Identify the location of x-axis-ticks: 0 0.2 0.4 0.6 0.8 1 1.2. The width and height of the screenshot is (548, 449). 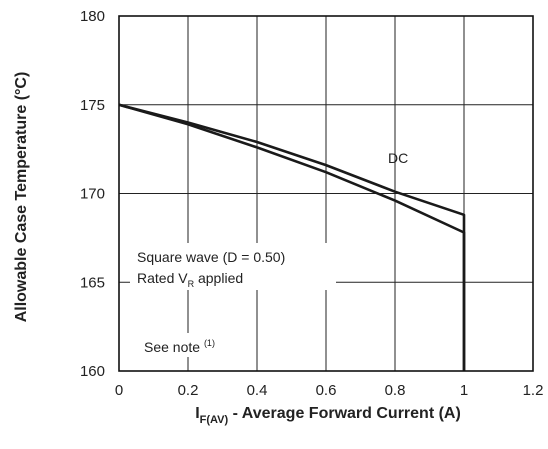
(329, 390).